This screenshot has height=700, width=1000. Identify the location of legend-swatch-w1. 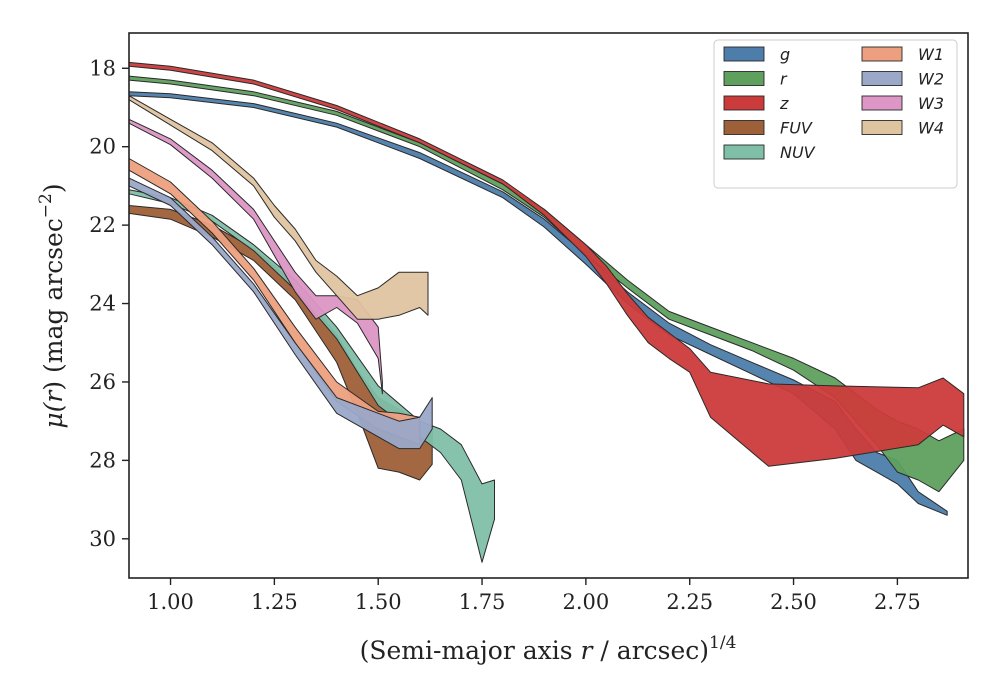
(882, 54).